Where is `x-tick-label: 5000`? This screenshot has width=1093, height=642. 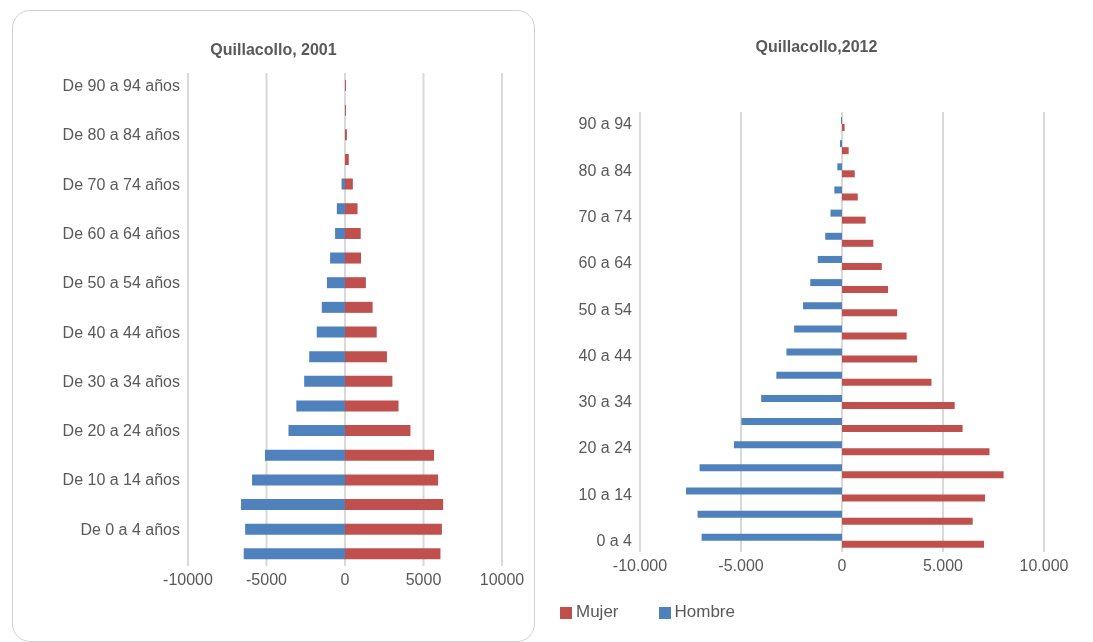
x-tick-label: 5000 is located at coordinates (423, 580).